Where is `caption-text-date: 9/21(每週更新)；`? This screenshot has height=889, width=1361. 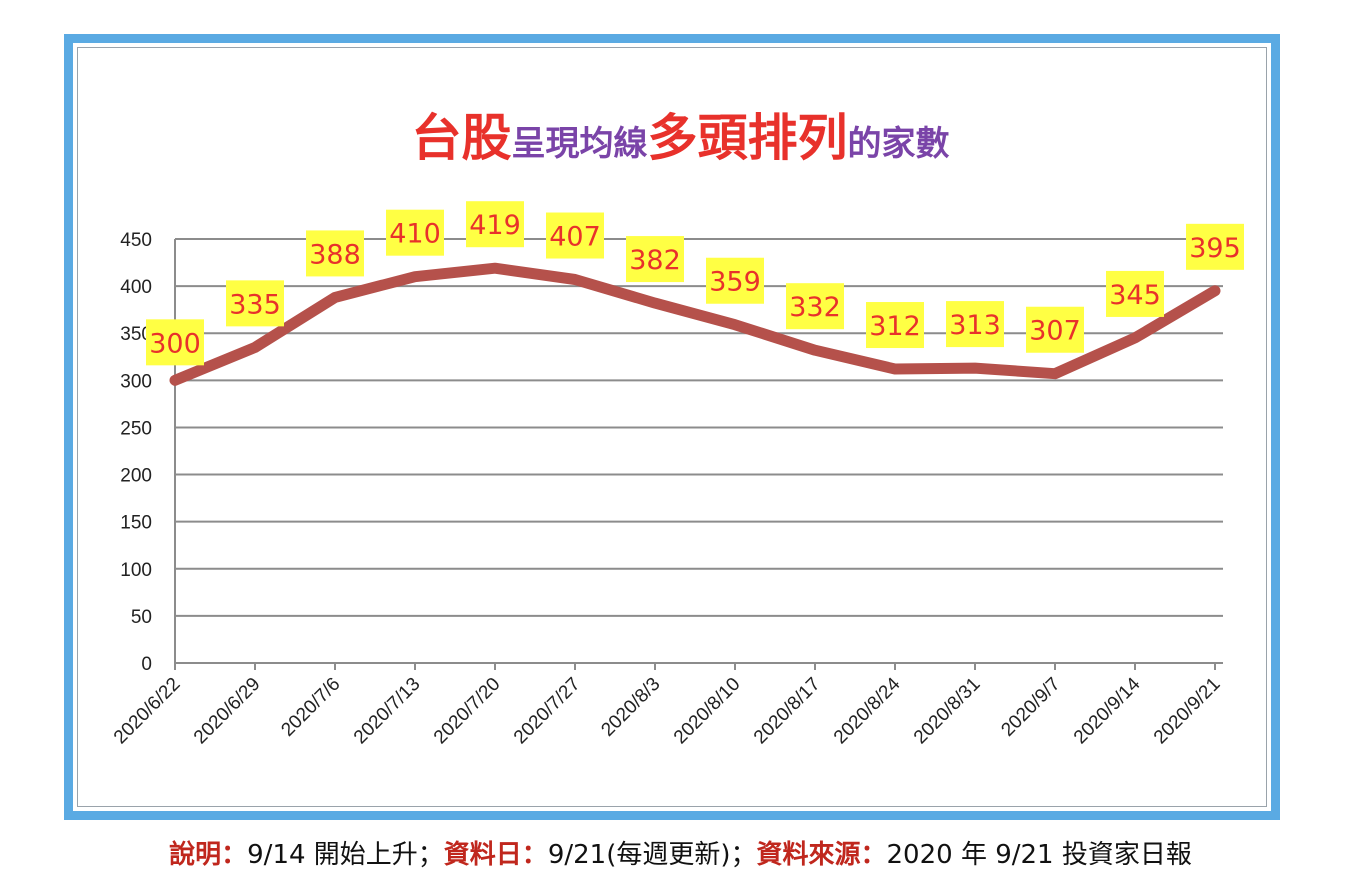 caption-text-date: 9/21(每週更新)； is located at coordinates (652, 855).